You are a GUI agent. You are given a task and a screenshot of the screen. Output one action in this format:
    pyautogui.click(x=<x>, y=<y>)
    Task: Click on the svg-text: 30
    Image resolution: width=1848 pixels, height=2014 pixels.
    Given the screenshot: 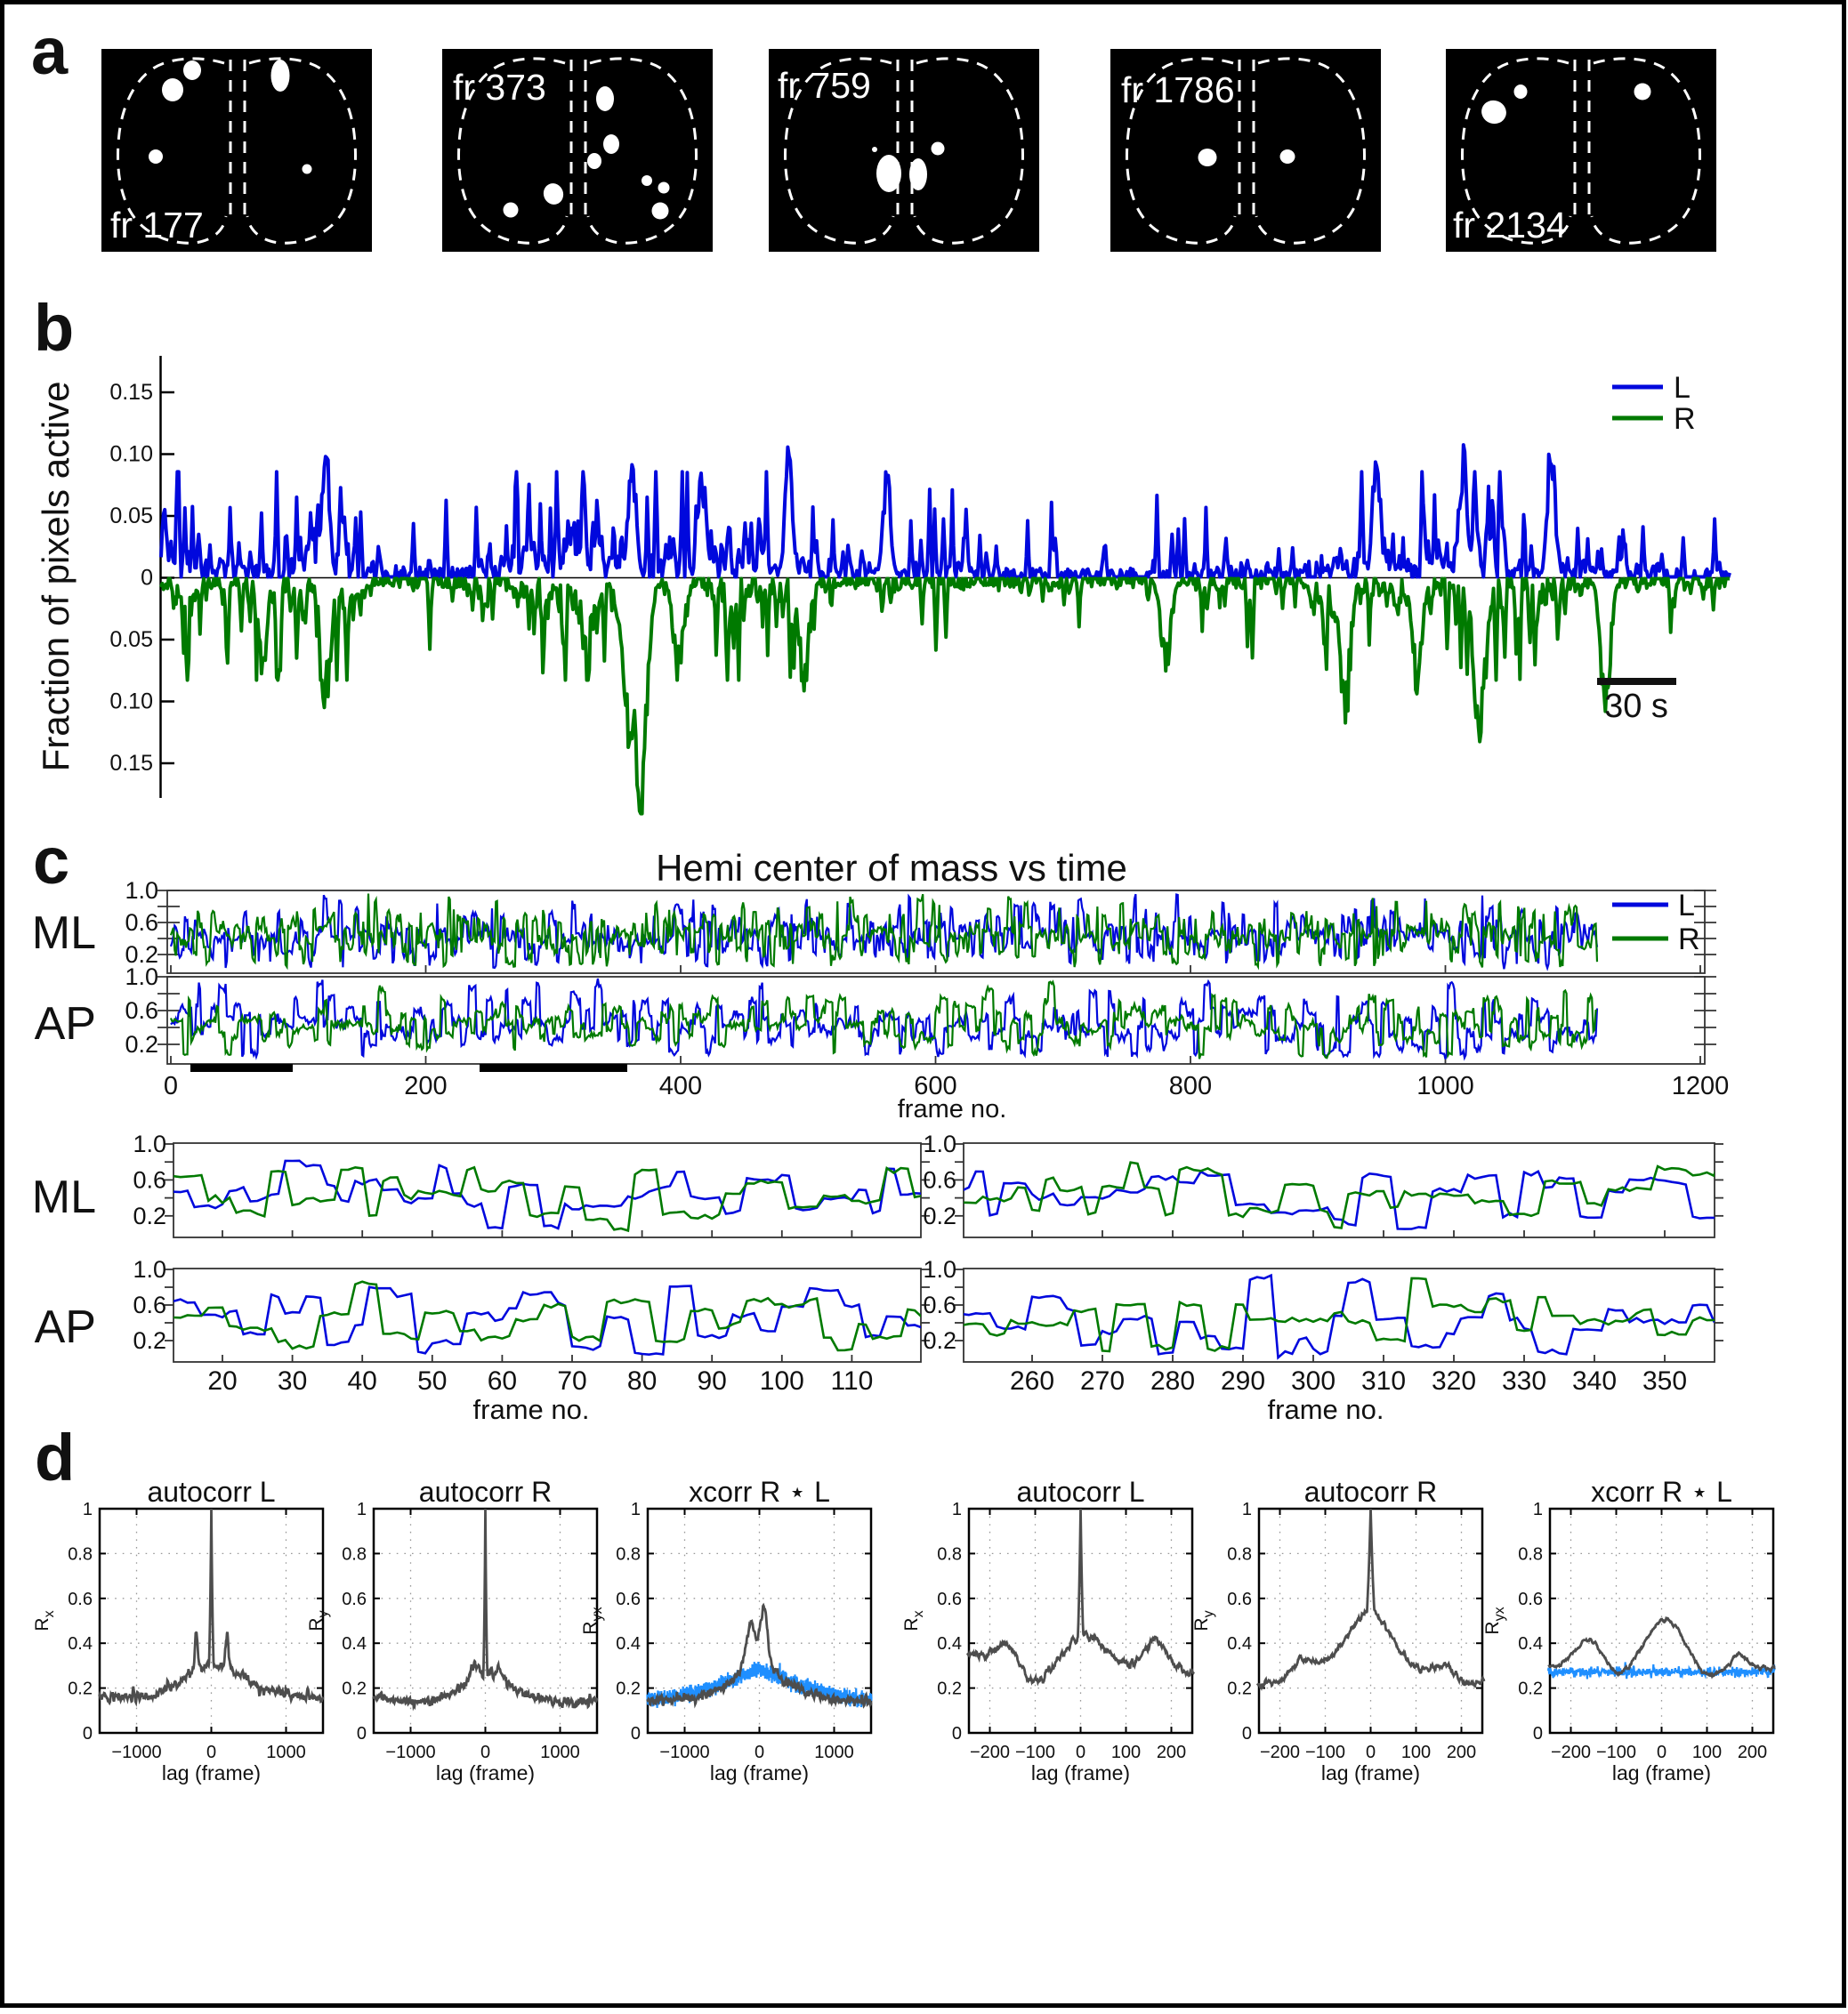 What is the action you would take?
    pyautogui.click(x=293, y=1381)
    